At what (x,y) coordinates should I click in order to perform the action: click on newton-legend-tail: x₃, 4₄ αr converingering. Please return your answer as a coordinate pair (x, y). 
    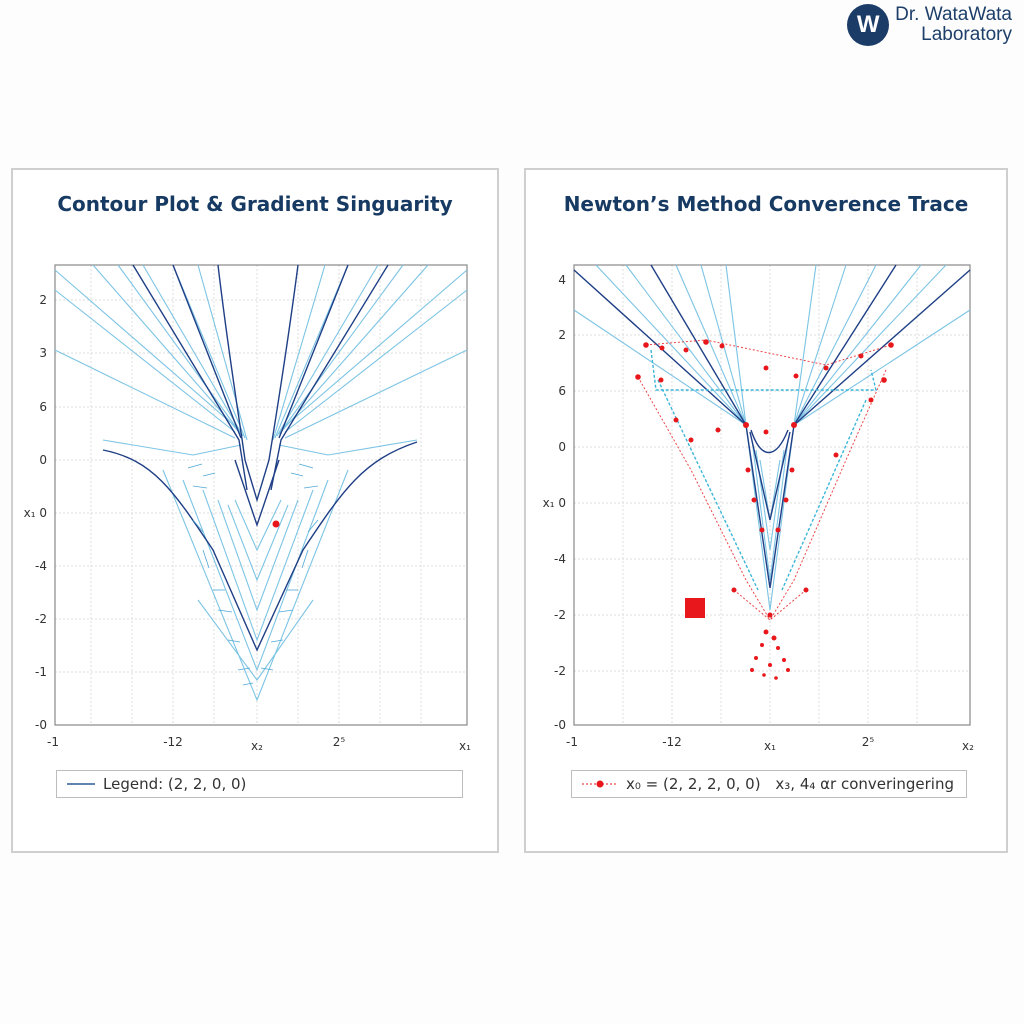
    Looking at the image, I should click on (864, 784).